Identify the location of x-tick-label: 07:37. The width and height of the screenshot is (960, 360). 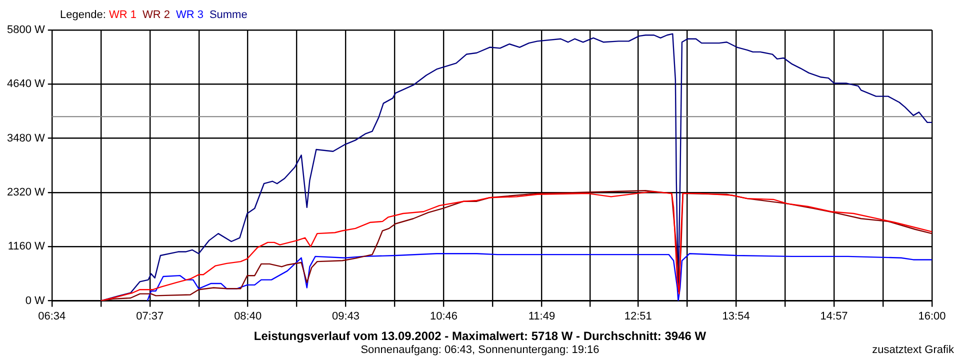
(150, 316).